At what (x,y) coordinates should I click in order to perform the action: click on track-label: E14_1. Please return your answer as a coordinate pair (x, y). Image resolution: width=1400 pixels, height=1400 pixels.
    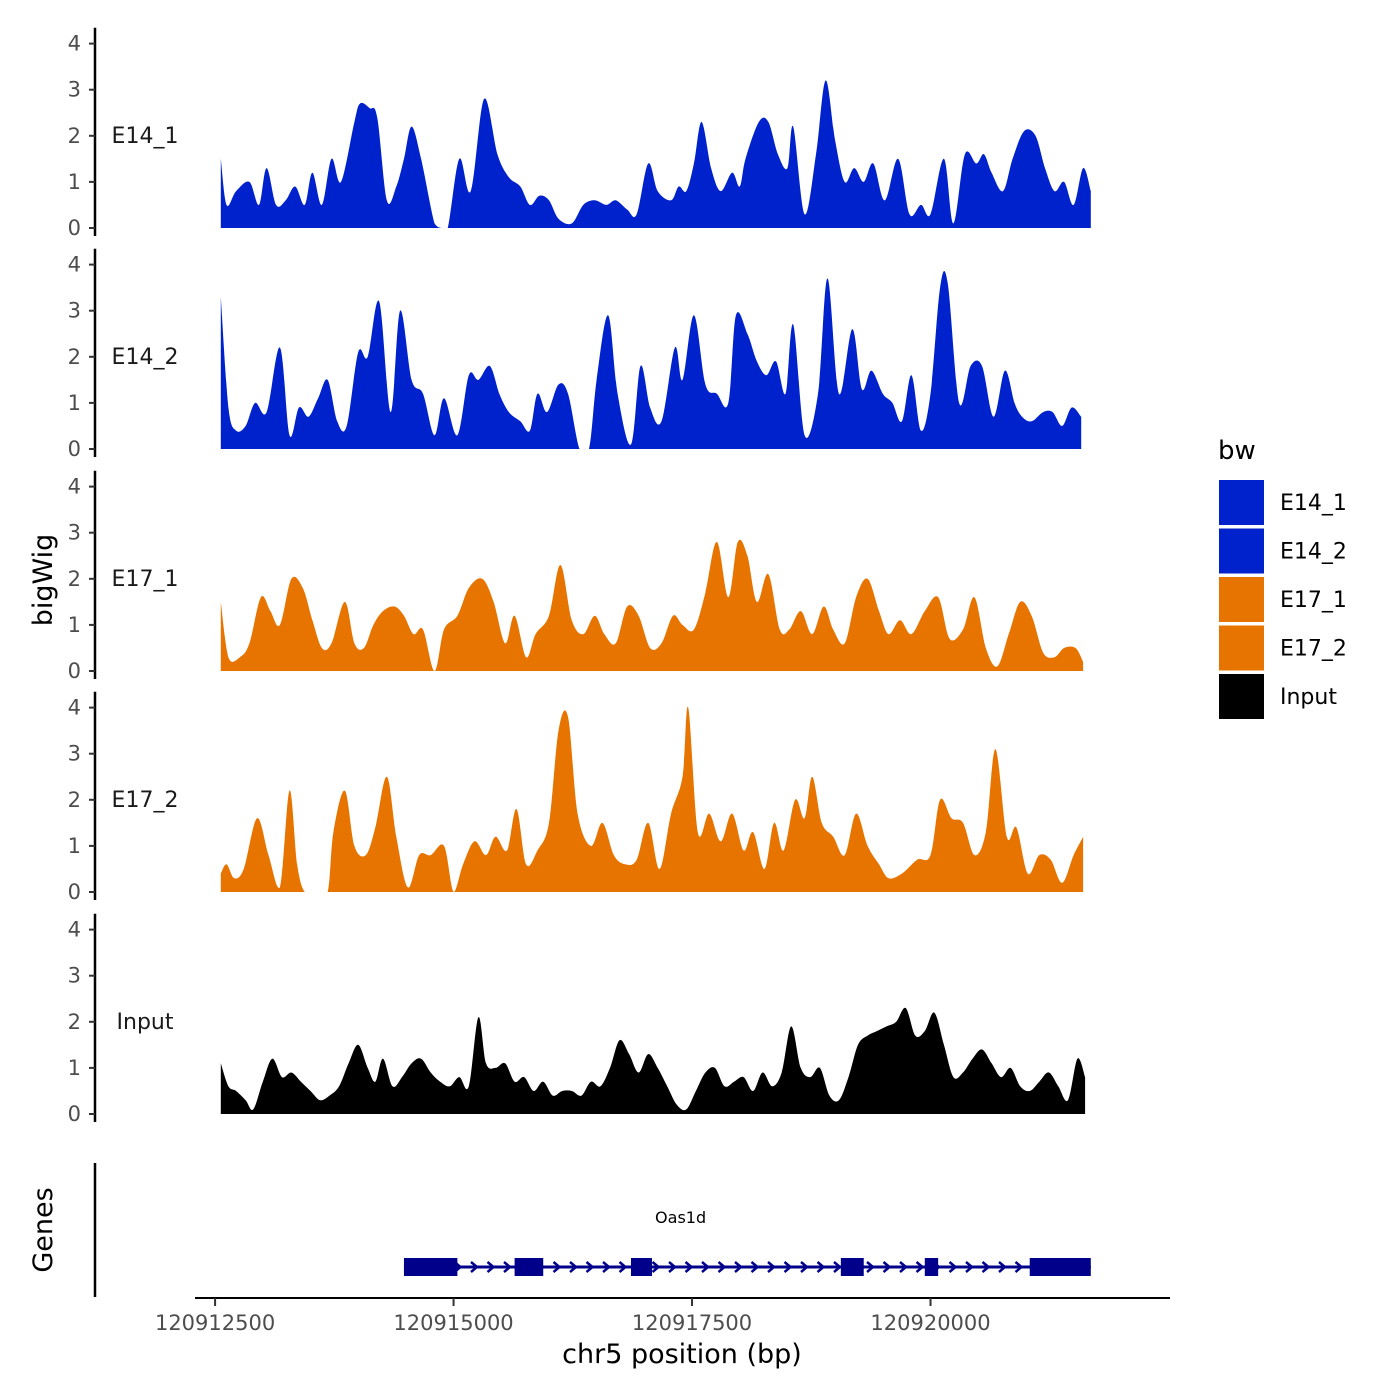
    Looking at the image, I should click on (145, 136).